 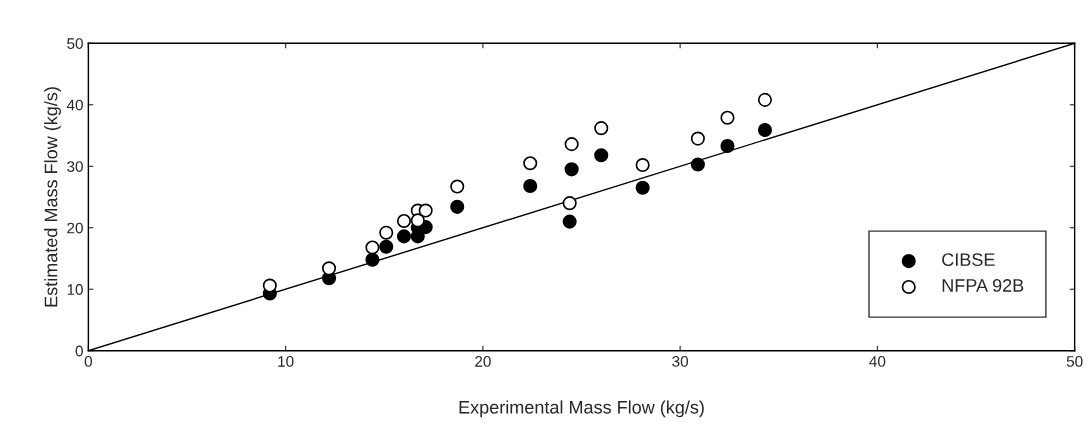 I want to click on y-tick-label: 40, so click(x=74, y=105).